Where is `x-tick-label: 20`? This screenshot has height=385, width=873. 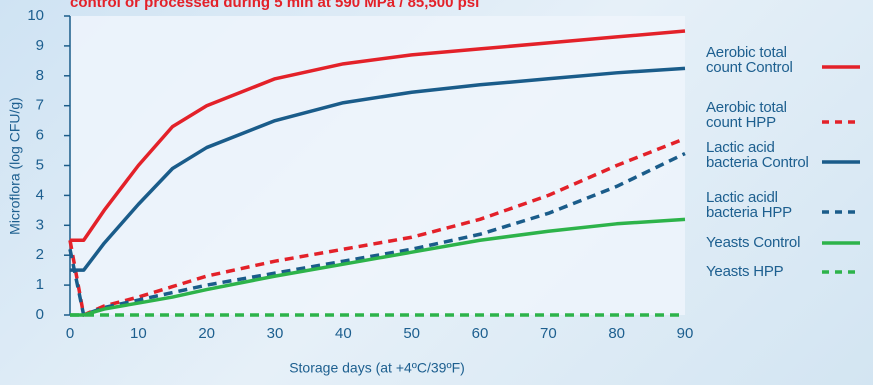 x-tick-label: 20 is located at coordinates (206, 333).